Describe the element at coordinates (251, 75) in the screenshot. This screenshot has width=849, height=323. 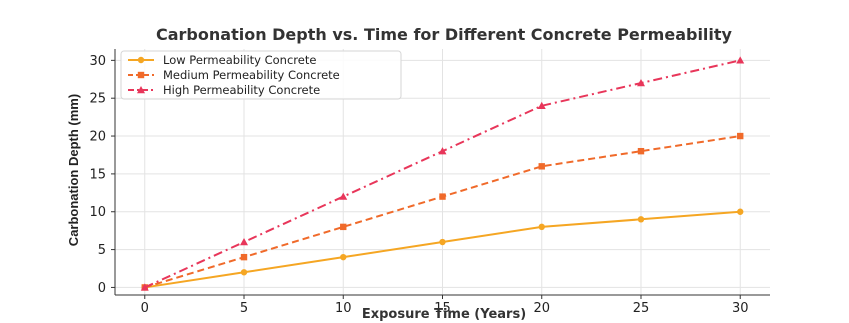
I see `legend-label: Medium Permeability Concrete` at that location.